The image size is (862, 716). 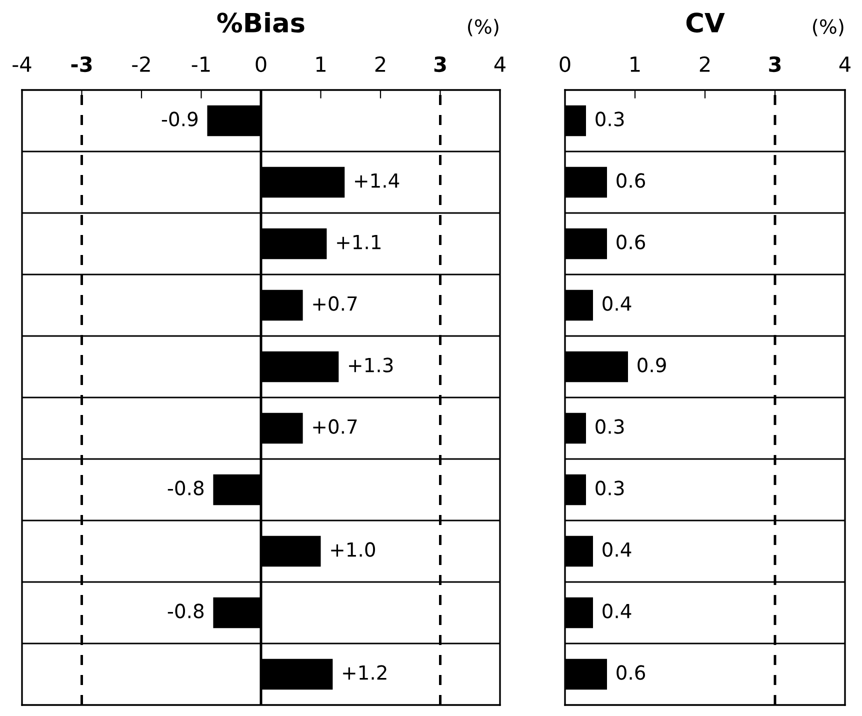 I want to click on x-tick-label: -1, so click(x=201, y=64).